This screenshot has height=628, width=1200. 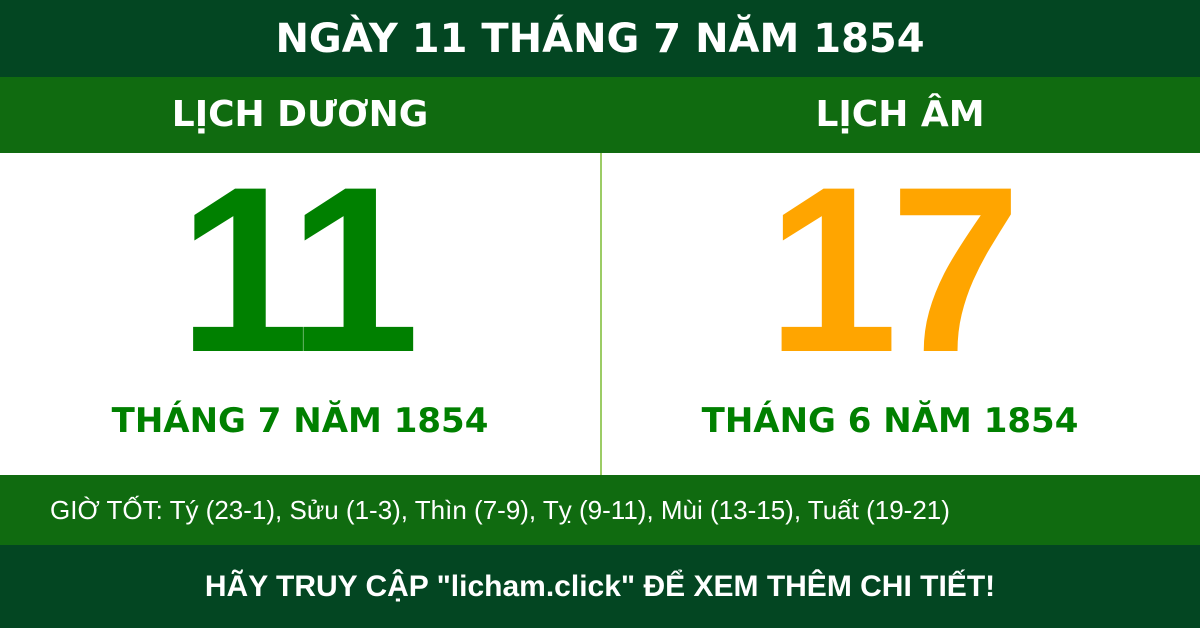 What do you see at coordinates (890, 421) in the screenshot?
I see `lunar-month-year: THÁNG 6 NĂM 1854` at bounding box center [890, 421].